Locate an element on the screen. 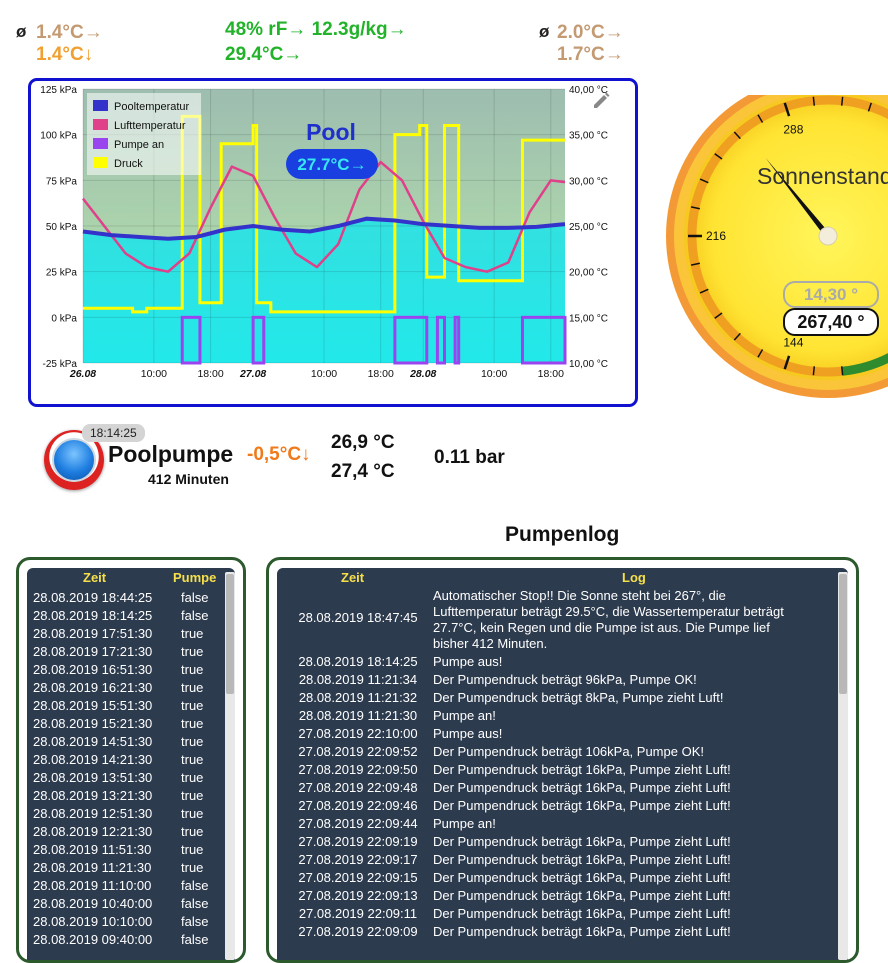 The height and width of the screenshot is (963, 888). right-axis-tick: 15,00 °C is located at coordinates (588, 318).